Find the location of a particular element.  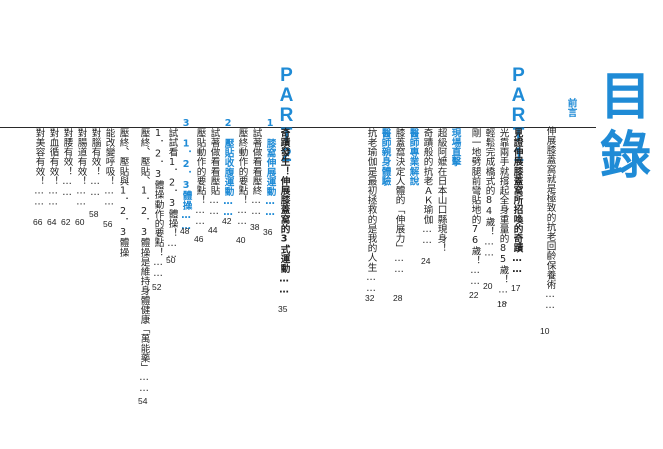

section2-item-1-page: 44 is located at coordinates (213, 230).